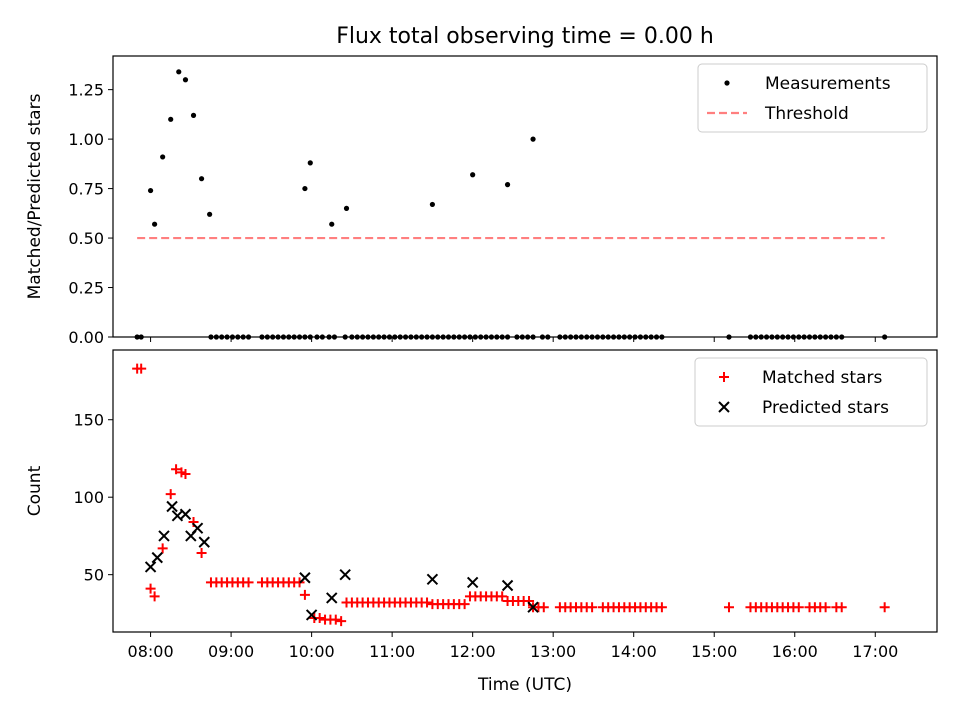 This screenshot has width=960, height=720. Describe the element at coordinates (88, 420) in the screenshot. I see `y-tick-label: 150` at that location.